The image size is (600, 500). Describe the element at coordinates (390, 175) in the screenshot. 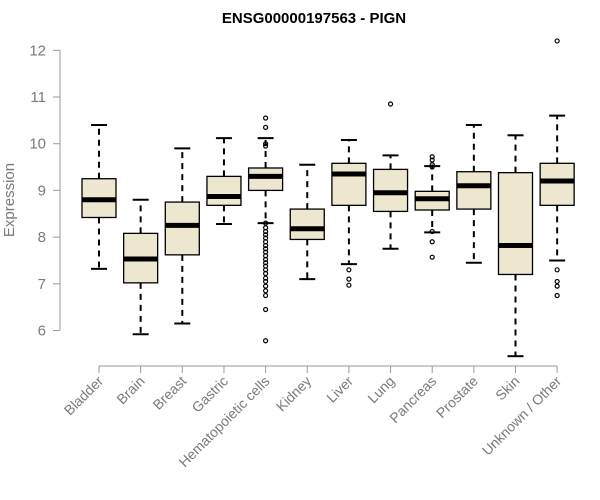

I see `box-lung` at that location.